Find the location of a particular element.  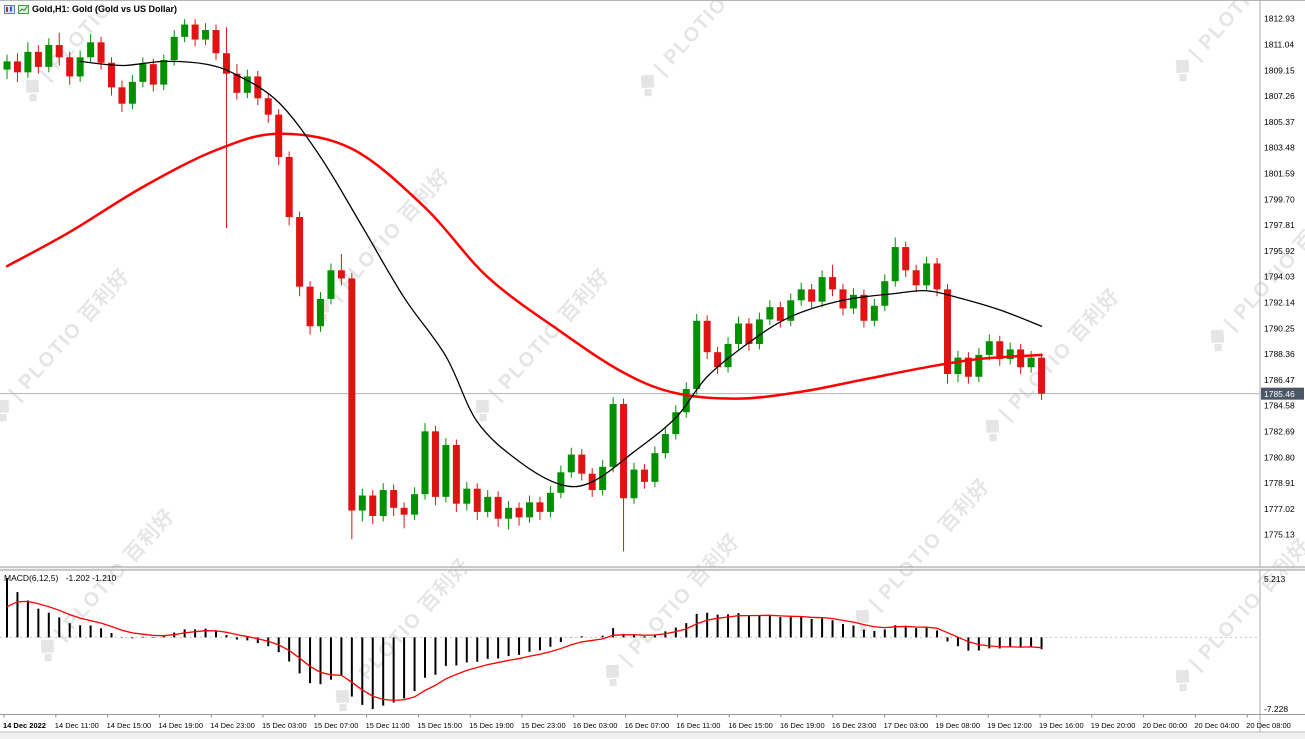

time-axis-label: 16 Dec 15:00 is located at coordinates (750, 725).